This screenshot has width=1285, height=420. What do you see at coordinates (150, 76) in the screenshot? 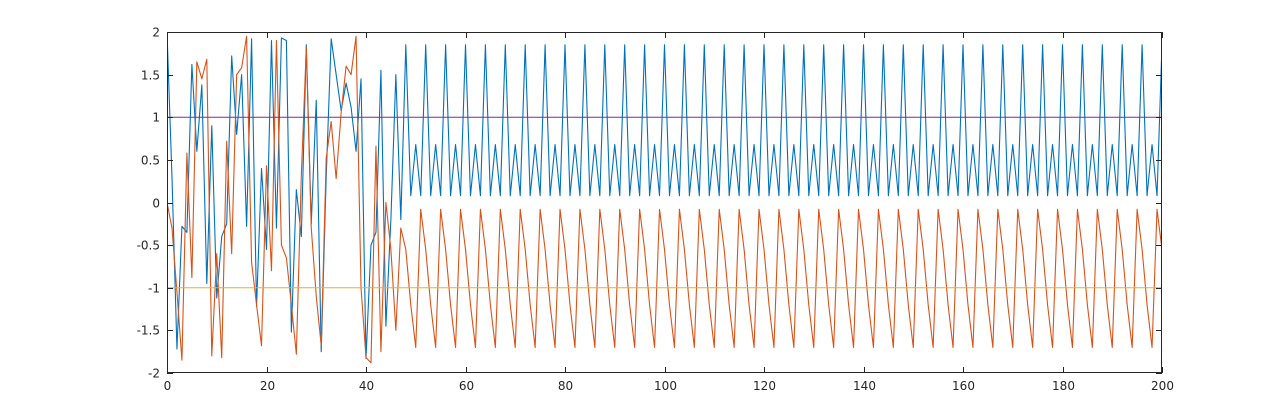
I see `y-tick-label: 1.5` at bounding box center [150, 76].